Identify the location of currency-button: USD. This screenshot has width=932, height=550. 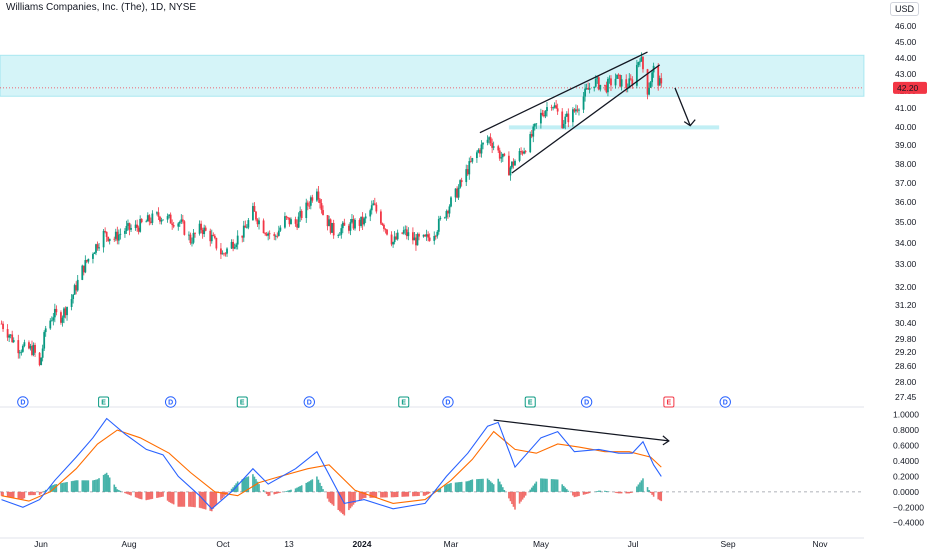
(905, 9).